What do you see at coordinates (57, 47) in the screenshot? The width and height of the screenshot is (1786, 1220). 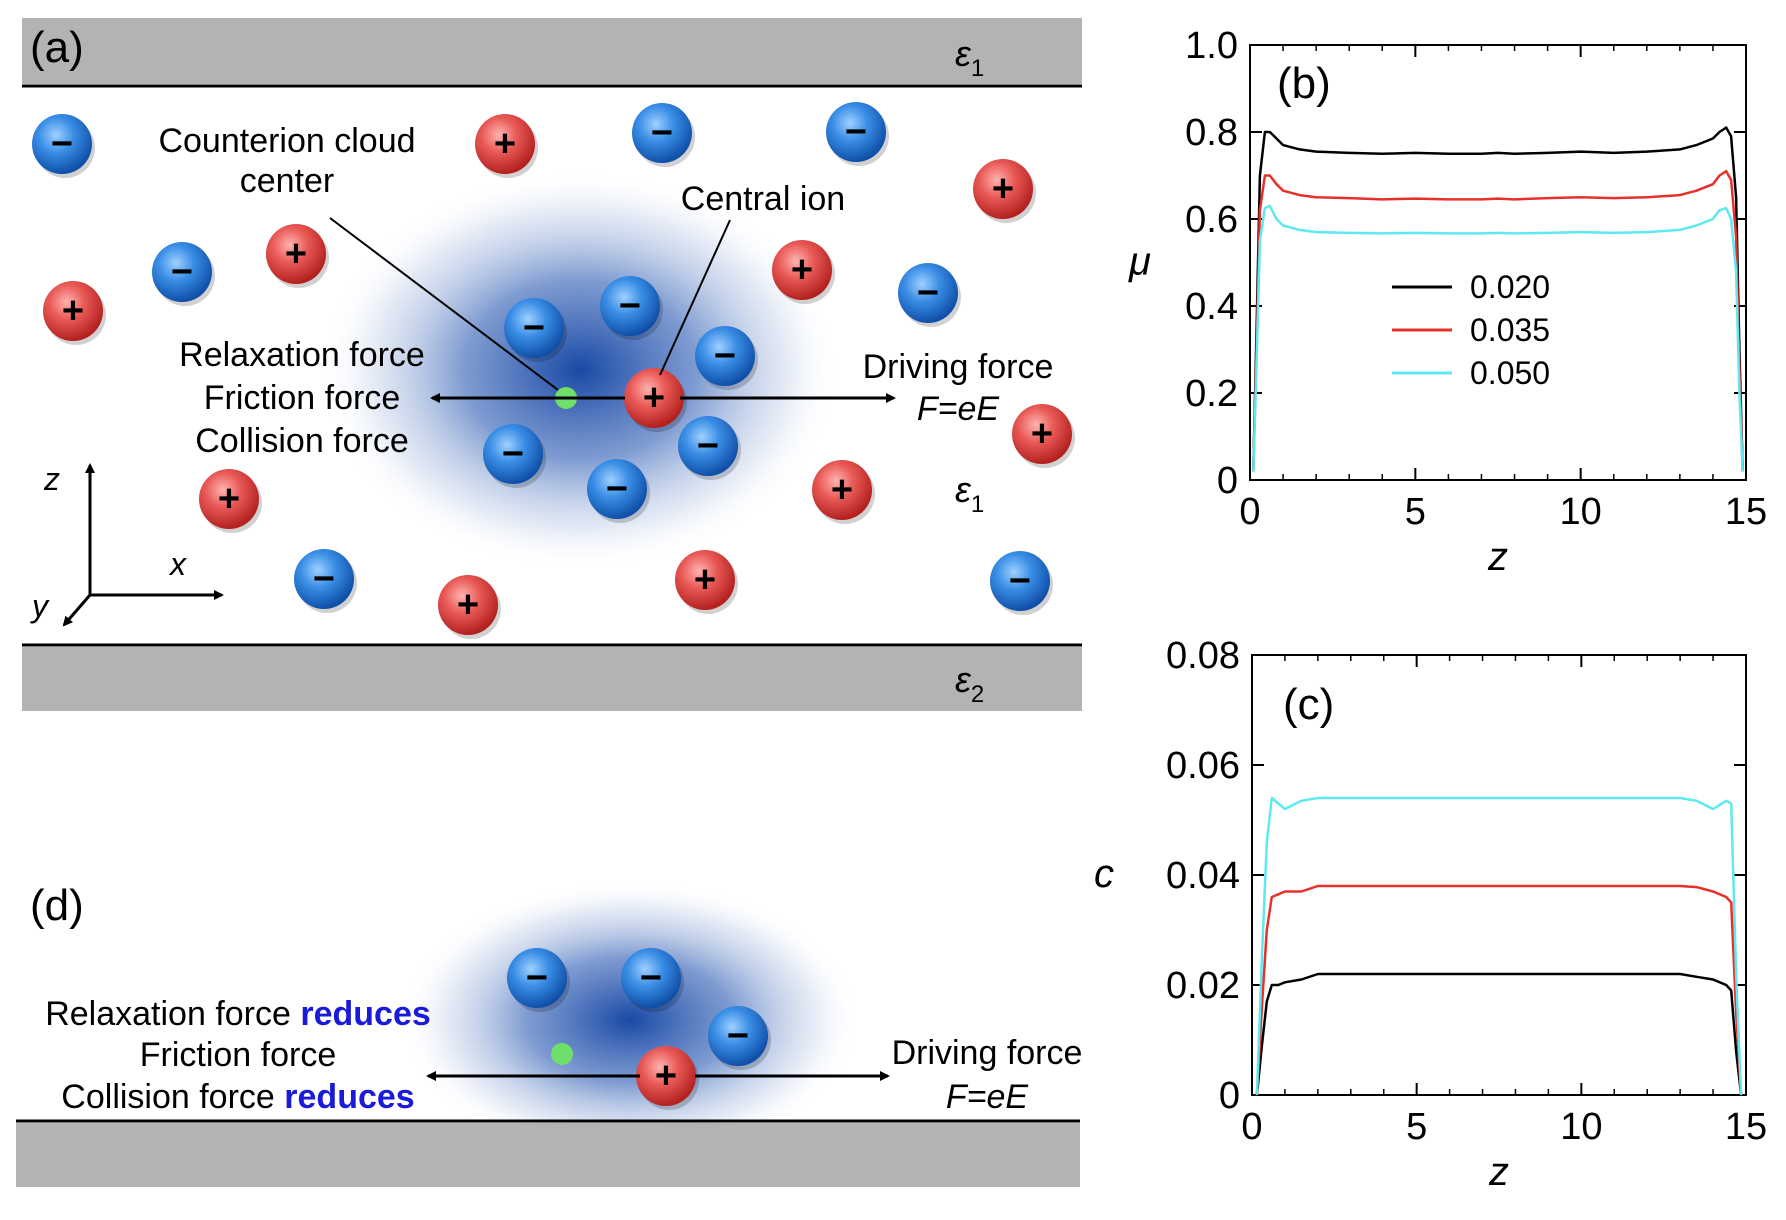 I see `panel-a-label: (a)` at bounding box center [57, 47].